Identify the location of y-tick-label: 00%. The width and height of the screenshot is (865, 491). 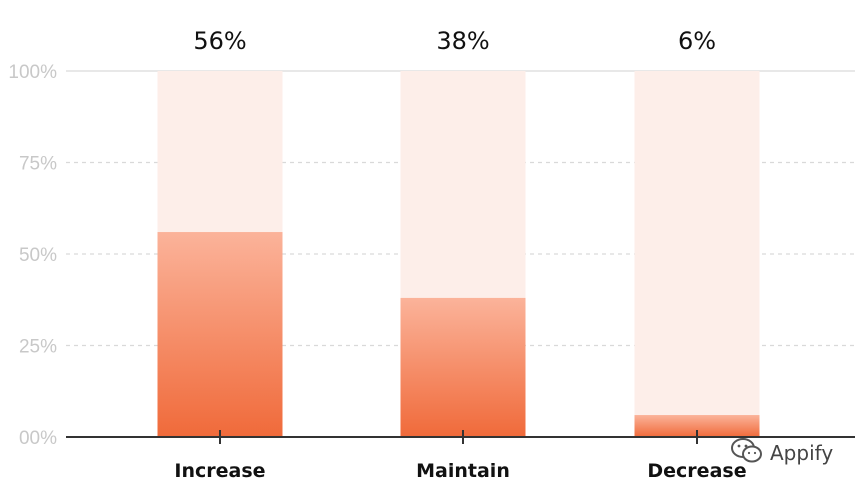
(38, 438).